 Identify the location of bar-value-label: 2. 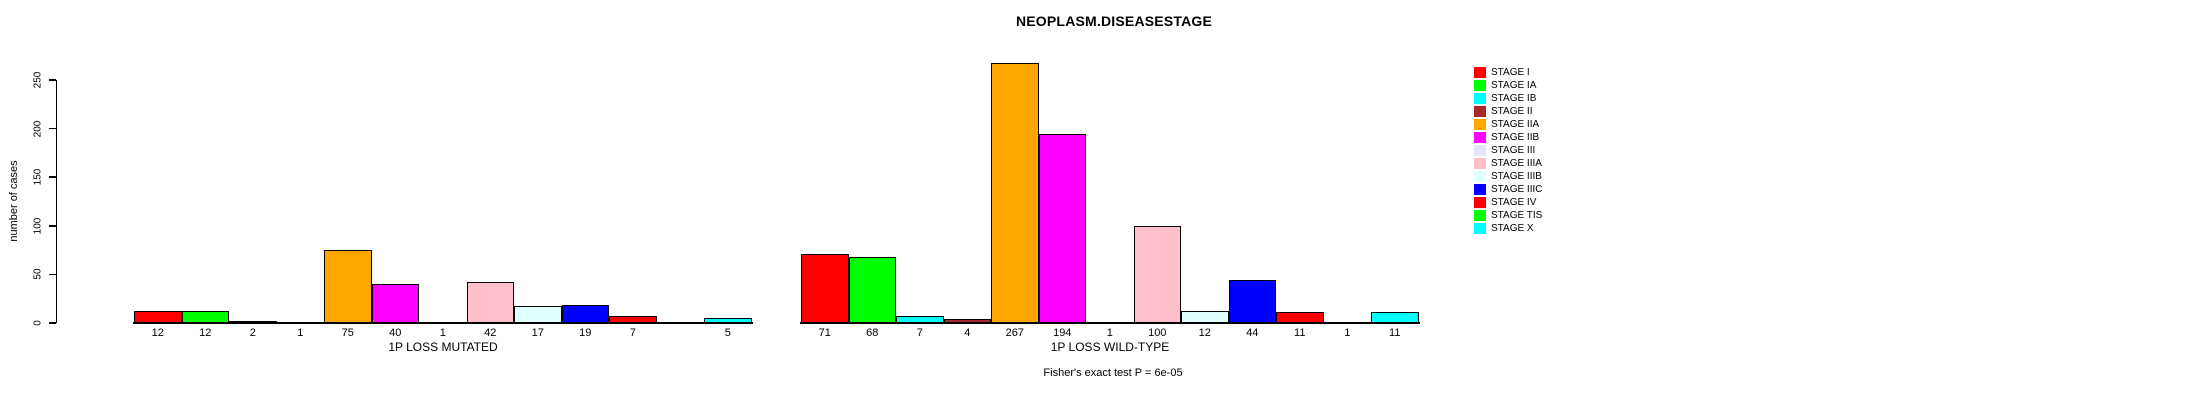
(252, 333).